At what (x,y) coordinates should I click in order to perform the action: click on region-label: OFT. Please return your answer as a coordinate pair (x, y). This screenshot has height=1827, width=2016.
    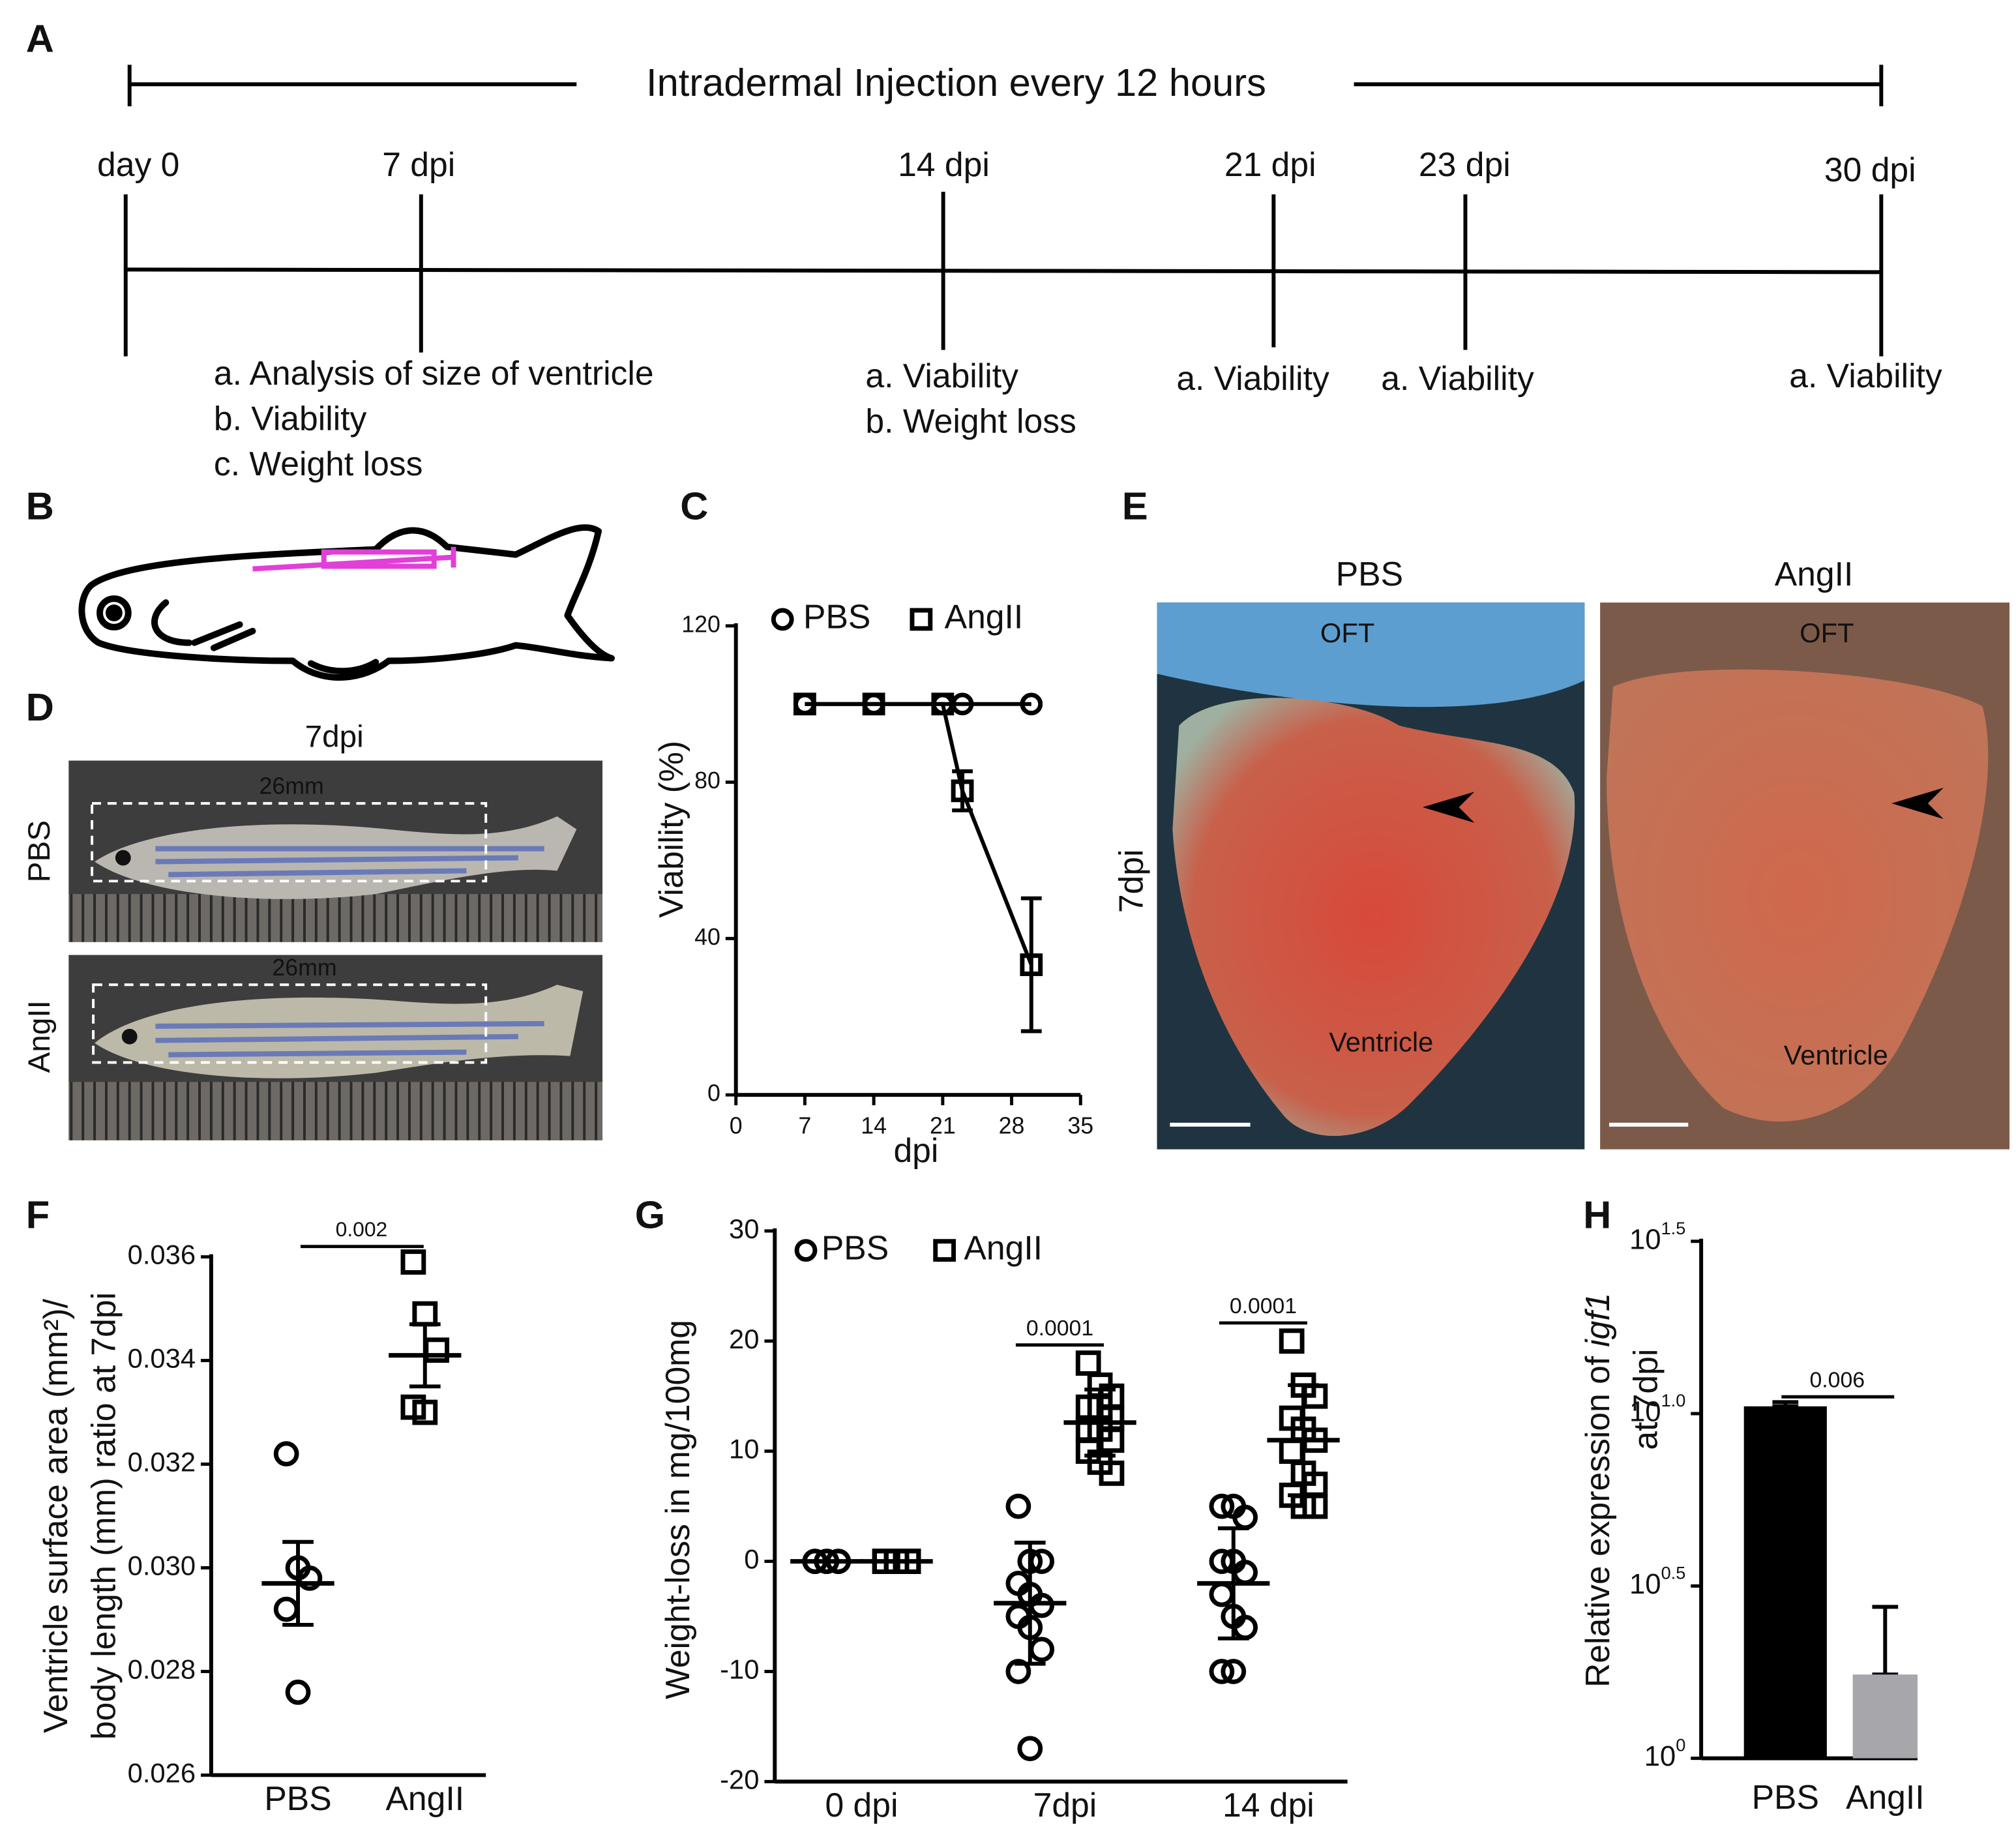
    Looking at the image, I should click on (1347, 632).